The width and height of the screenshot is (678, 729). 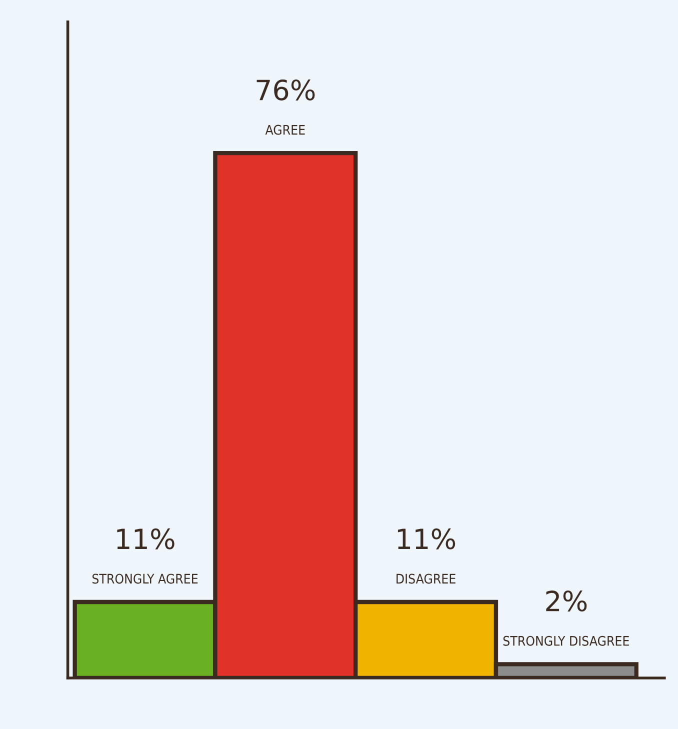 What do you see at coordinates (426, 579) in the screenshot?
I see `x-tick-label: DISAGREE` at bounding box center [426, 579].